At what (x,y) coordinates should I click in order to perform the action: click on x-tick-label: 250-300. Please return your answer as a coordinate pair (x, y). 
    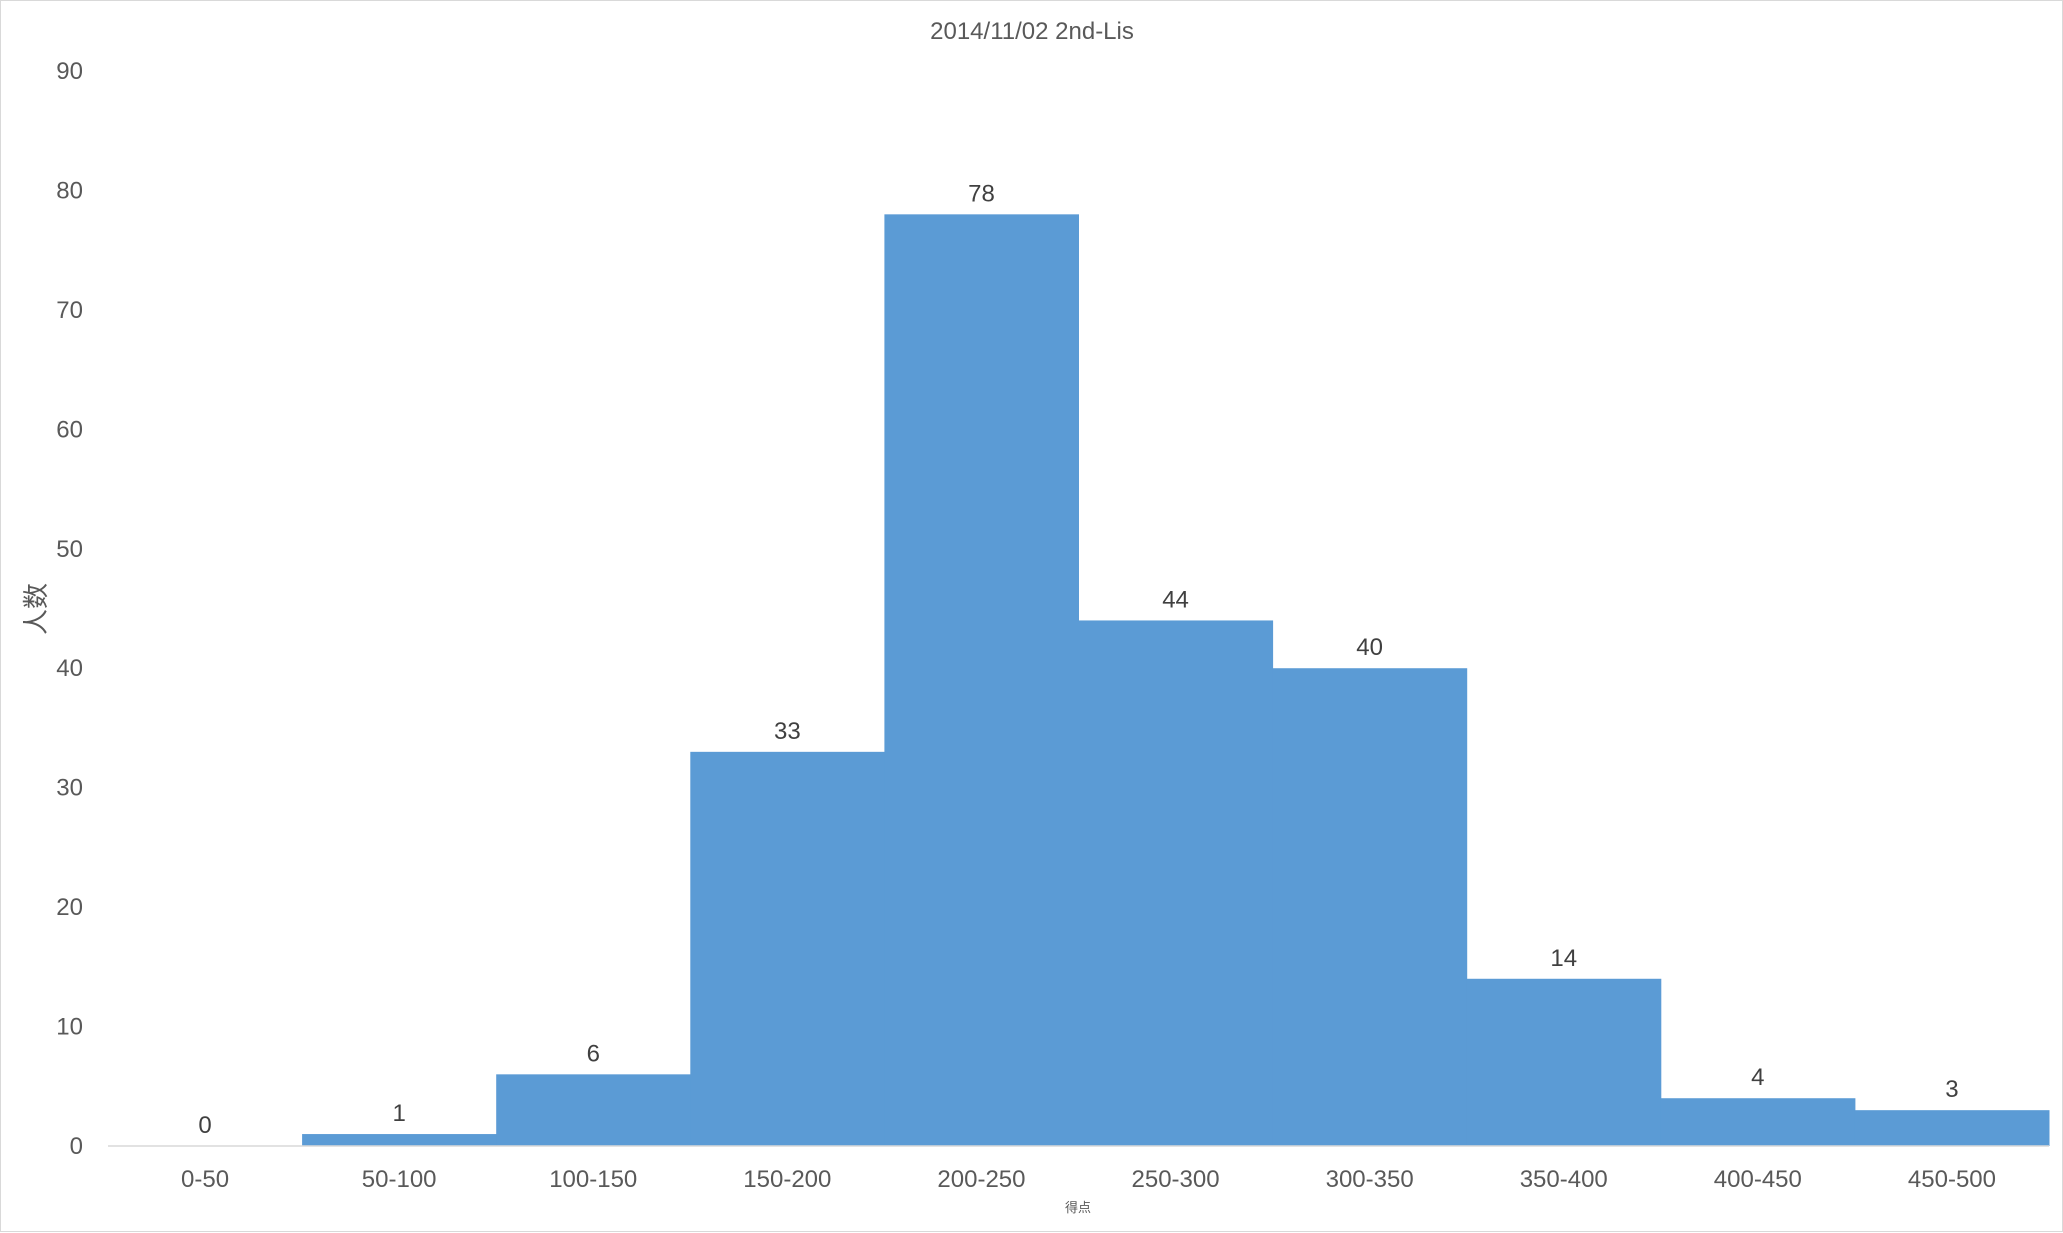
    Looking at the image, I should click on (1176, 1179).